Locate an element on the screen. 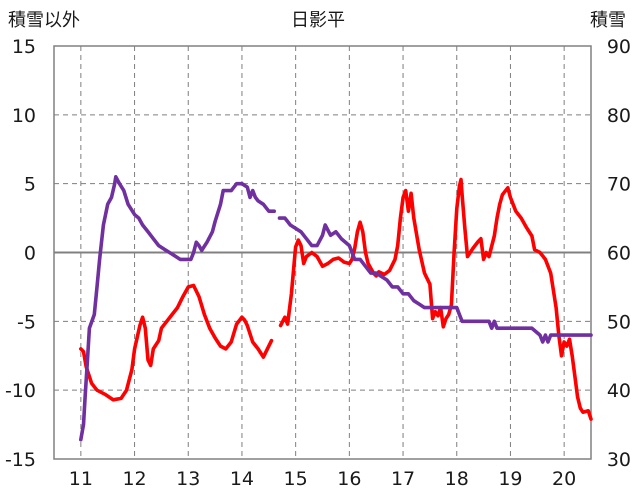 This screenshot has height=501, width=636. x-tick-label: 12 is located at coordinates (134, 479).